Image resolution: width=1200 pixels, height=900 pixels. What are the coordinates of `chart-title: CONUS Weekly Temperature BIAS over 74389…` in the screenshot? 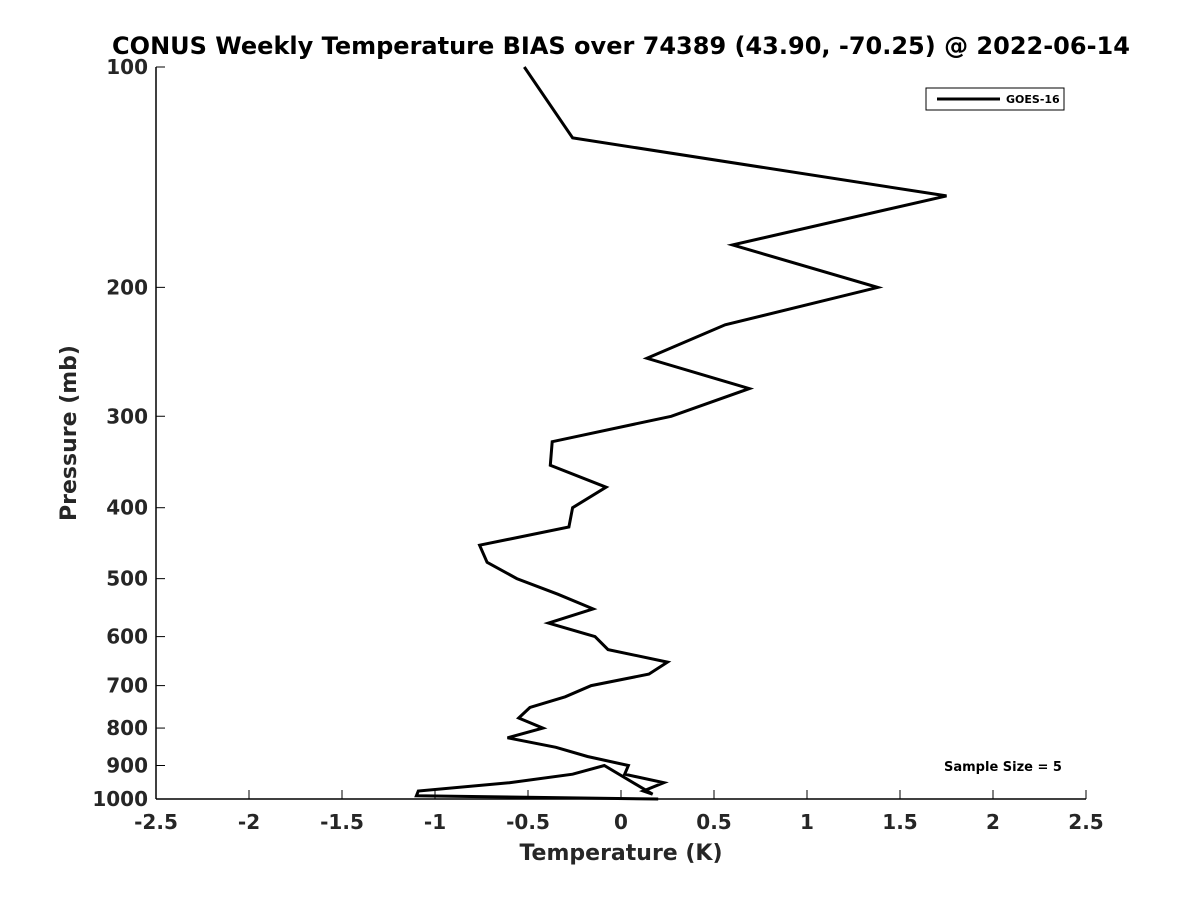 It's located at (621, 46).